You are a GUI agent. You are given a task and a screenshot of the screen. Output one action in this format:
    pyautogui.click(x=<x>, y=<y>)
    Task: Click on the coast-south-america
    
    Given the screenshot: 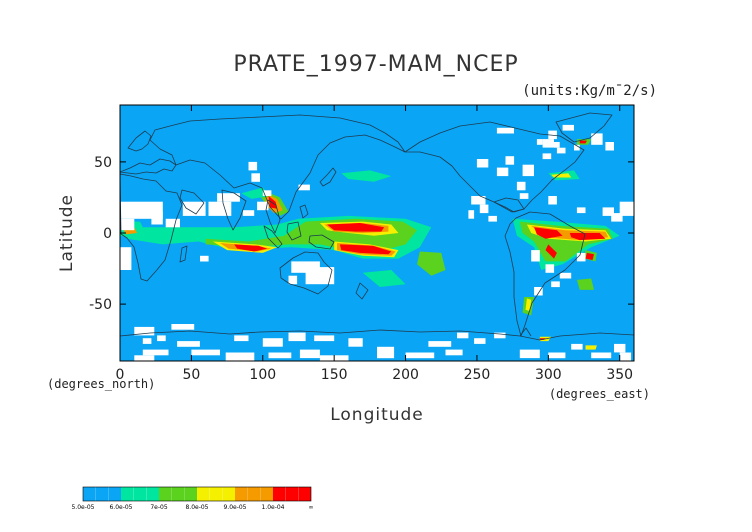 What is the action you would take?
    pyautogui.click(x=545, y=274)
    